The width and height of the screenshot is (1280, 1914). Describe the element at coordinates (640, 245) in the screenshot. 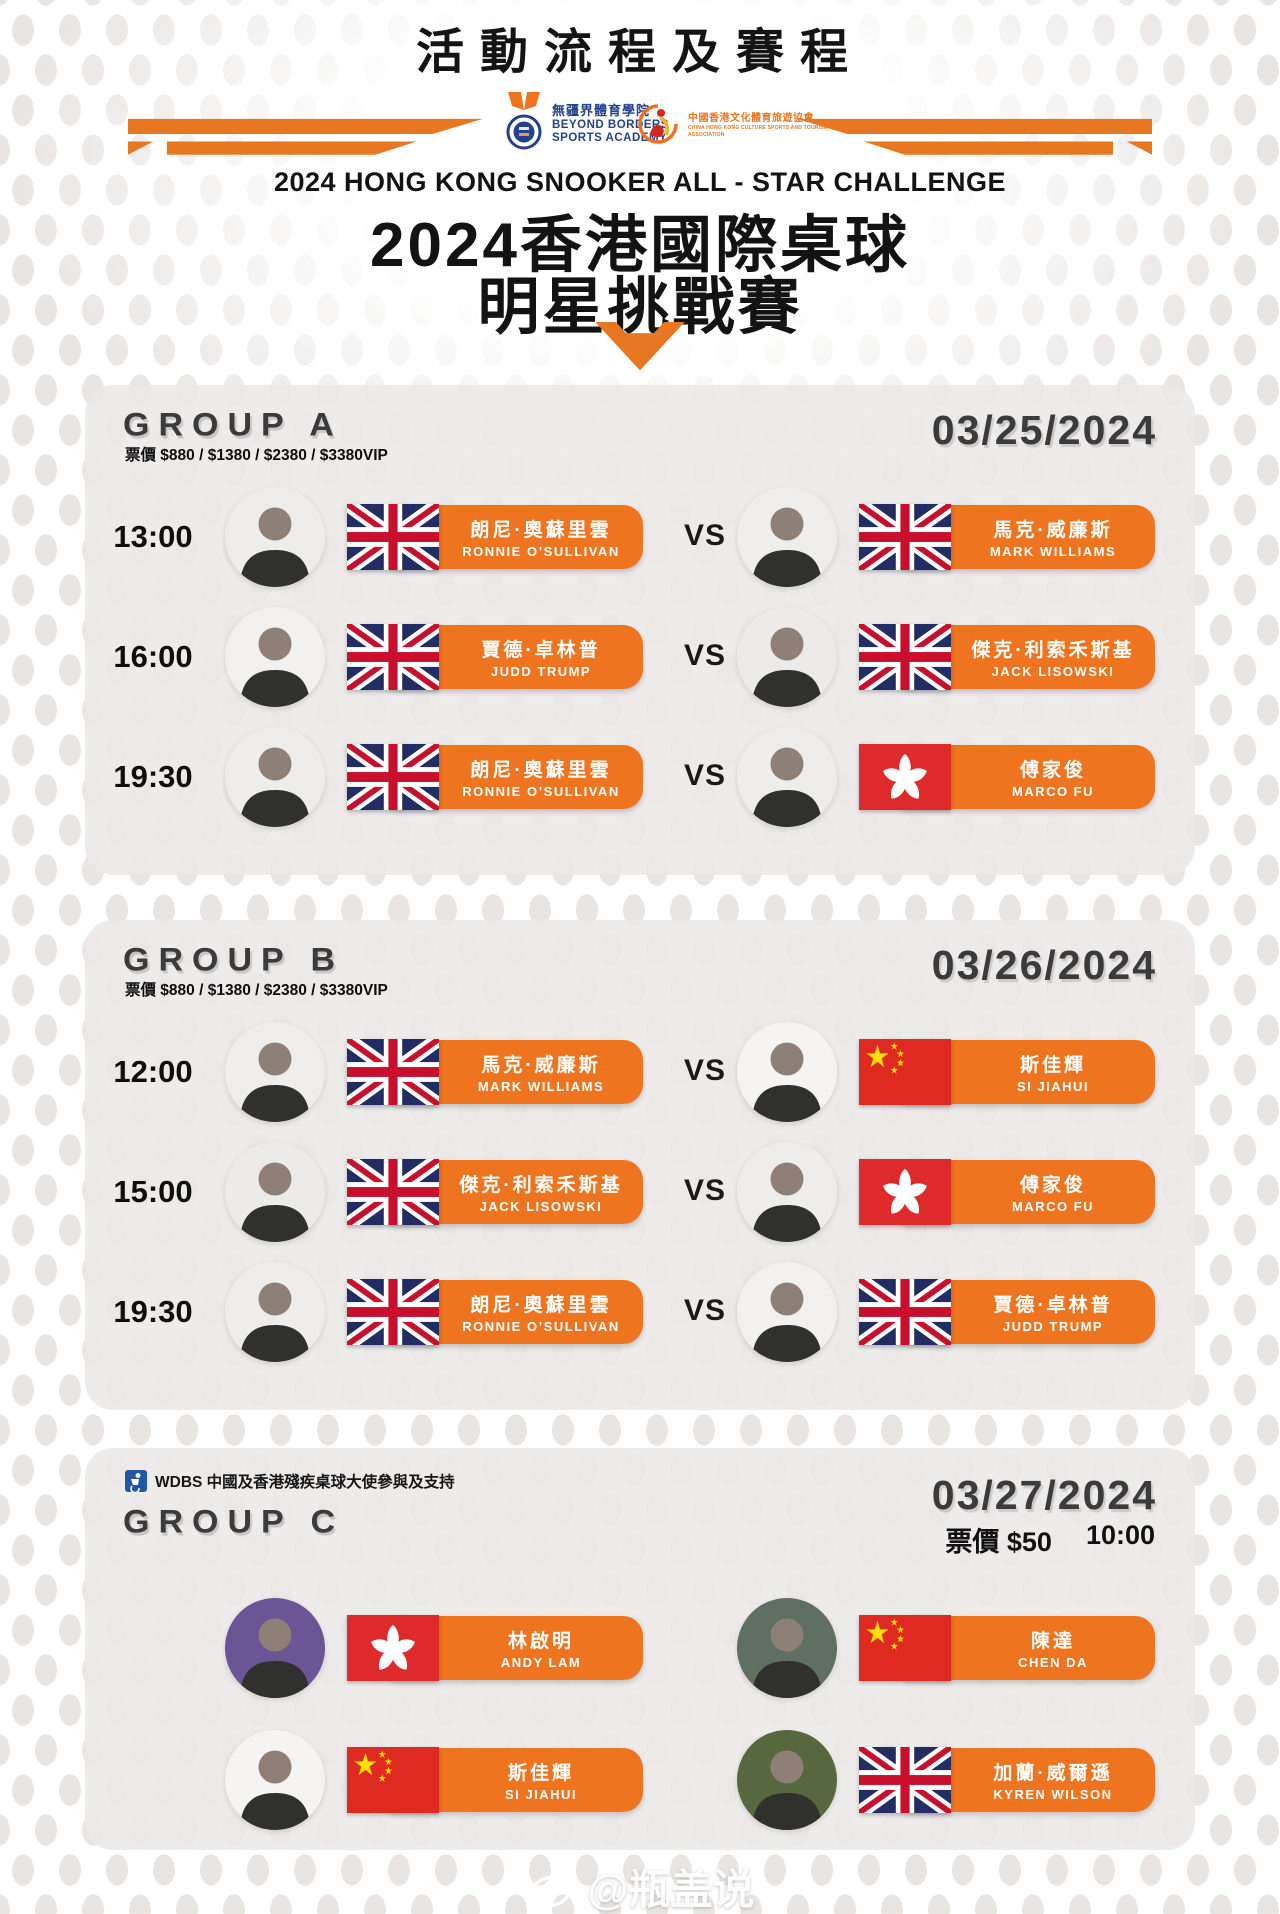

I see `event-title-cn-line1: 2024香港國際桌球` at that location.